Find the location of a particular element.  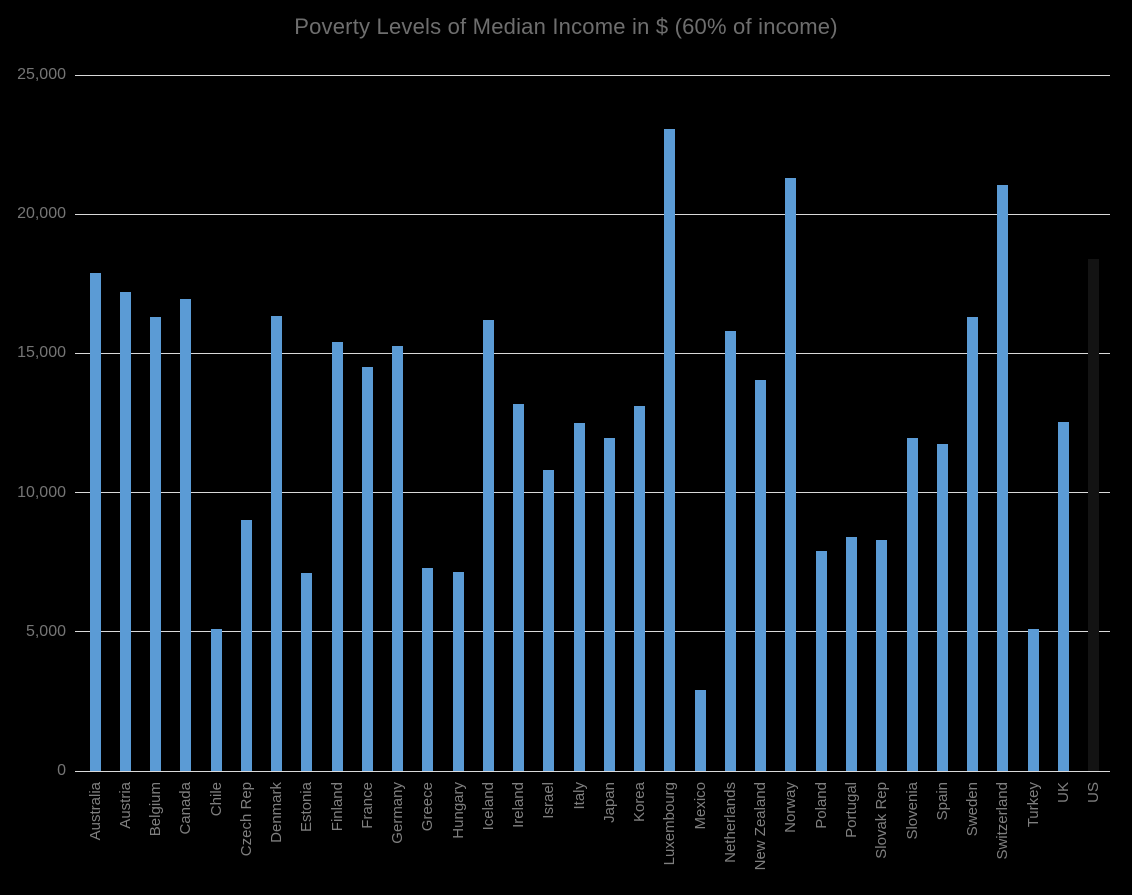

bar-poland is located at coordinates (821, 661).